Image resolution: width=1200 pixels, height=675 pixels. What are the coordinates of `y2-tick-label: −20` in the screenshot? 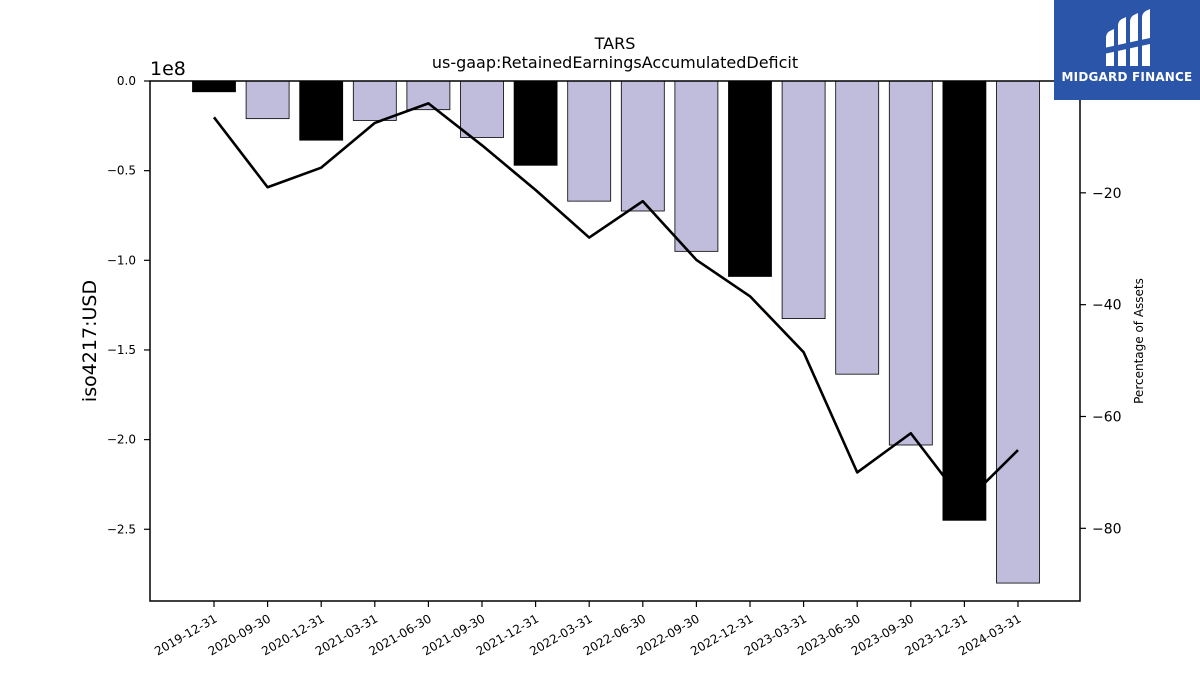 It's located at (1107, 194).